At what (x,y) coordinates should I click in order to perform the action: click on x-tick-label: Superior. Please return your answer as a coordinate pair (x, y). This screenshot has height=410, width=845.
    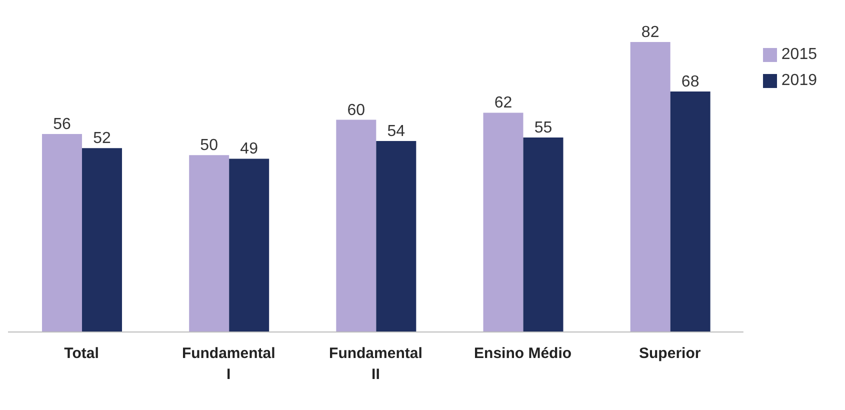
    Looking at the image, I should click on (670, 353).